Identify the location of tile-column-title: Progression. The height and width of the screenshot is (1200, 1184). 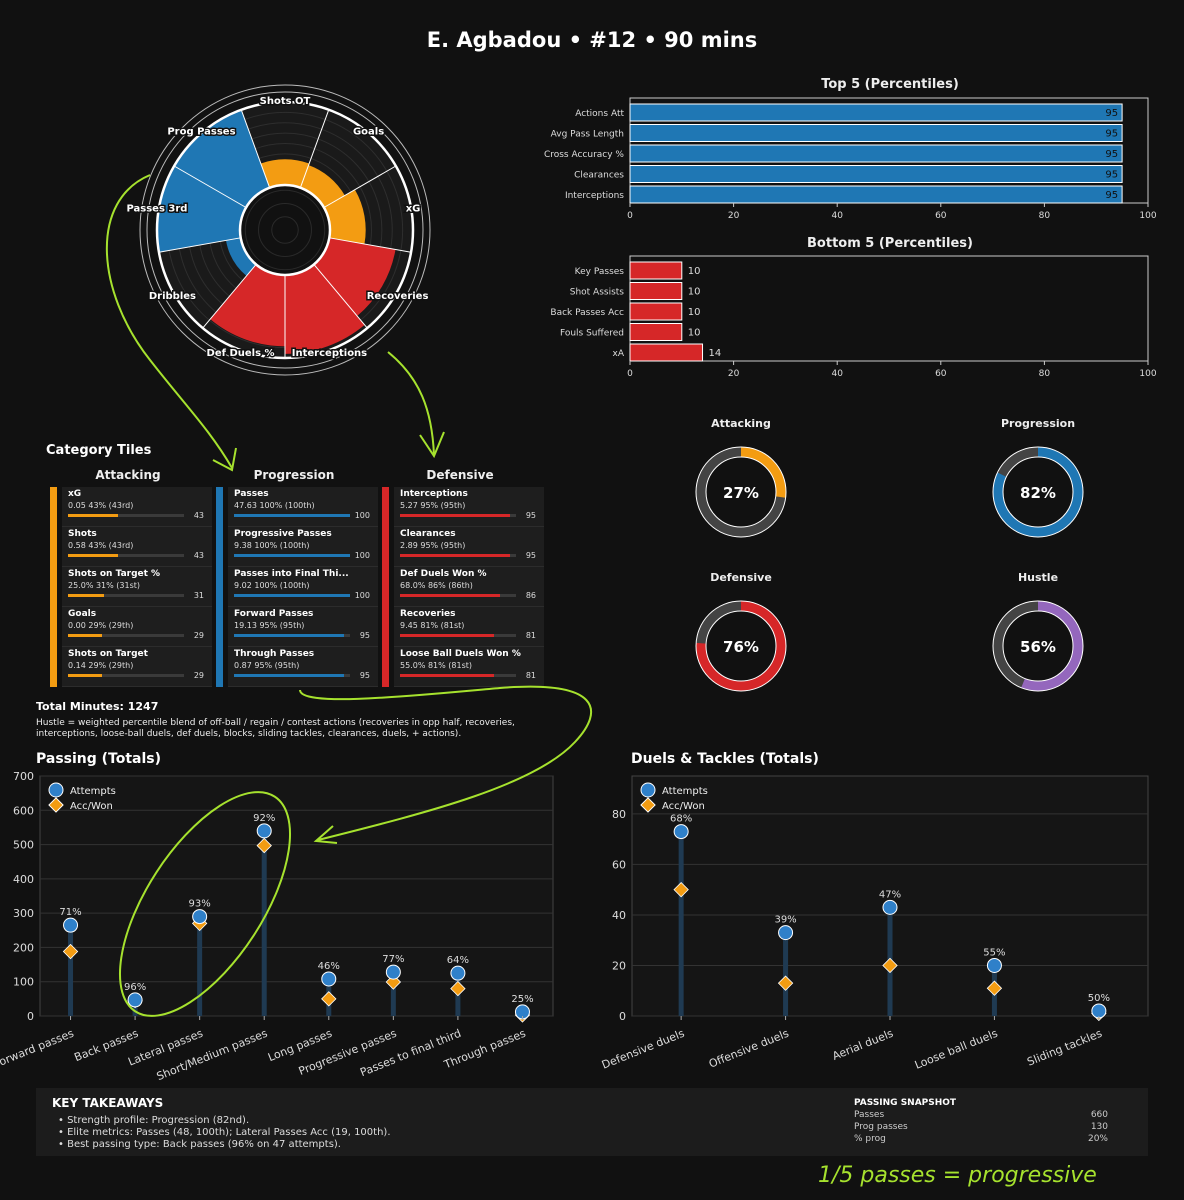
(294, 475).